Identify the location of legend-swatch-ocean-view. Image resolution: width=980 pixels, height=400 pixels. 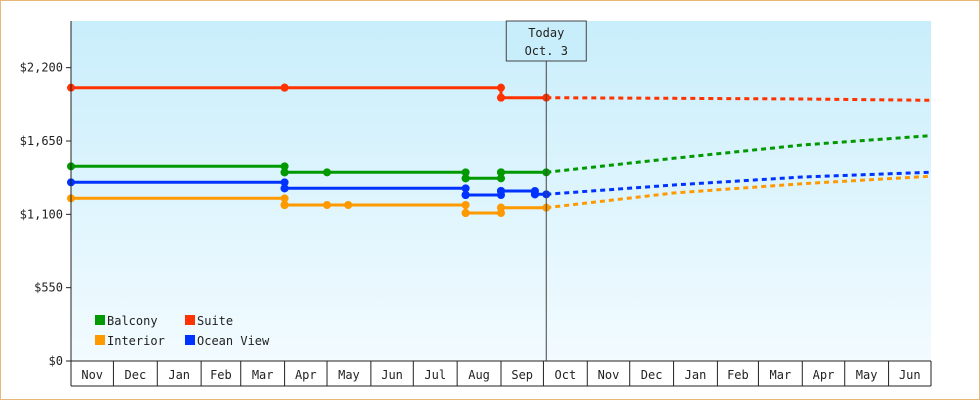
(190, 340).